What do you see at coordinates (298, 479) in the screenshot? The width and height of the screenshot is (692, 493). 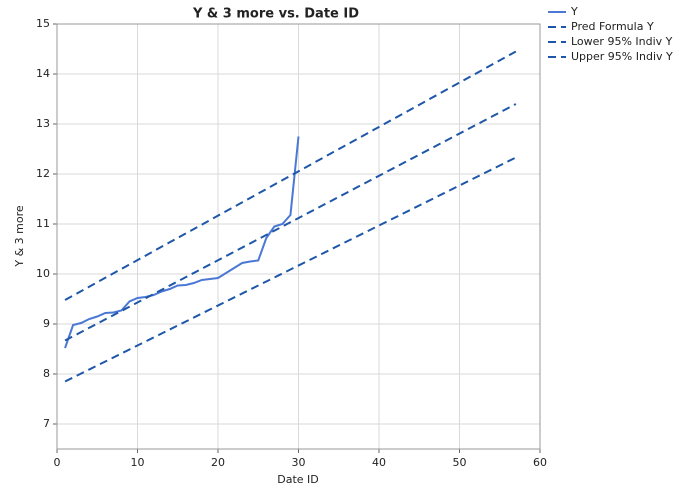 I see `x-axis-label: Date ID` at bounding box center [298, 479].